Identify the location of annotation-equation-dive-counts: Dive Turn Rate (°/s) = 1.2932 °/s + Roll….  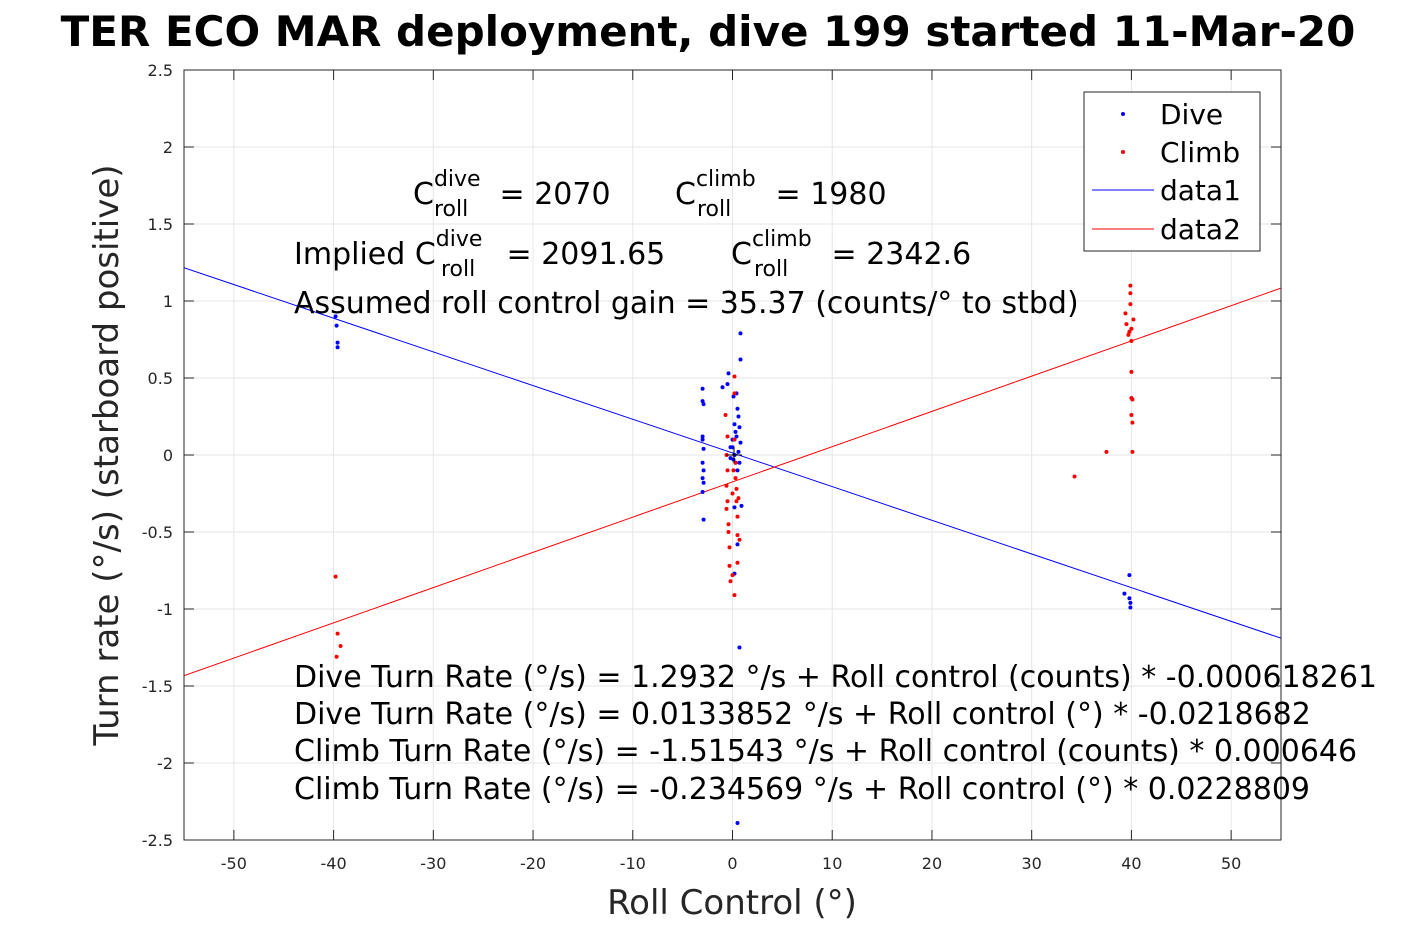
(835, 677).